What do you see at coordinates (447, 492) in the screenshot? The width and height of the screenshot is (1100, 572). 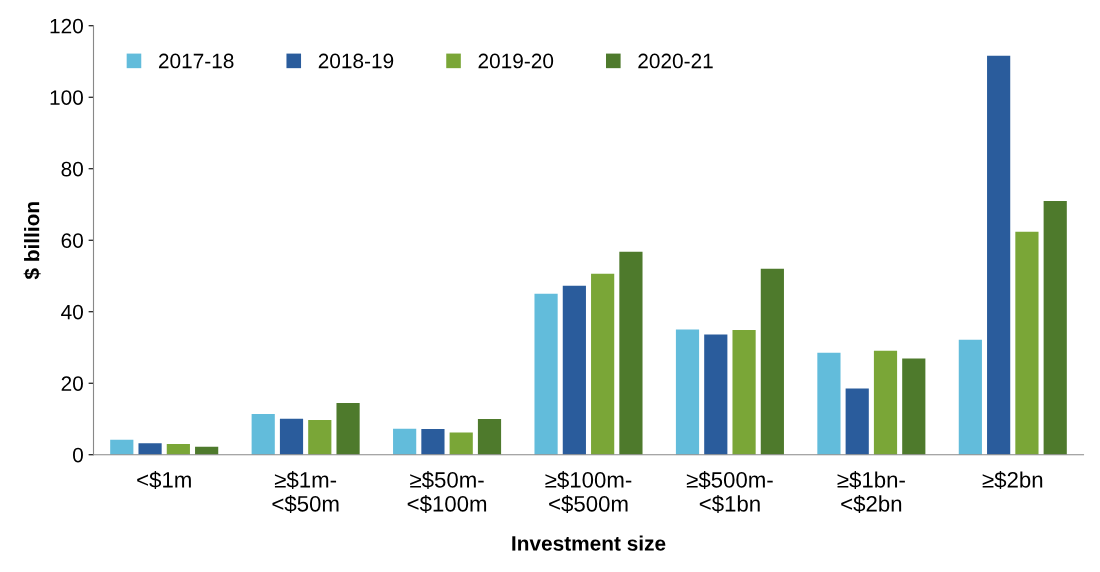 I see `x-tick-label: ≥$50m- <$100m` at bounding box center [447, 492].